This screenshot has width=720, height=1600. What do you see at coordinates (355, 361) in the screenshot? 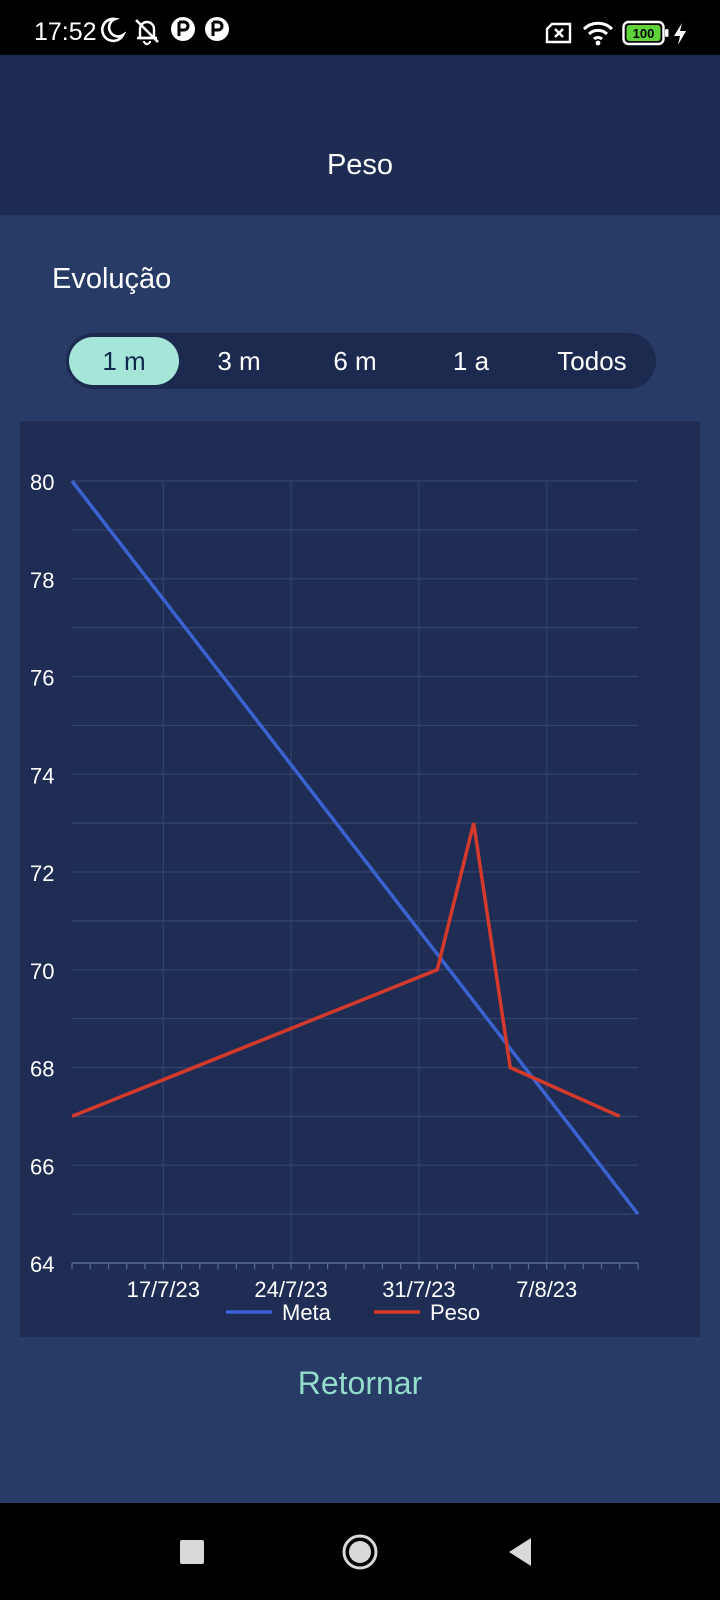
I see `tab-6-months: 6 m` at bounding box center [355, 361].